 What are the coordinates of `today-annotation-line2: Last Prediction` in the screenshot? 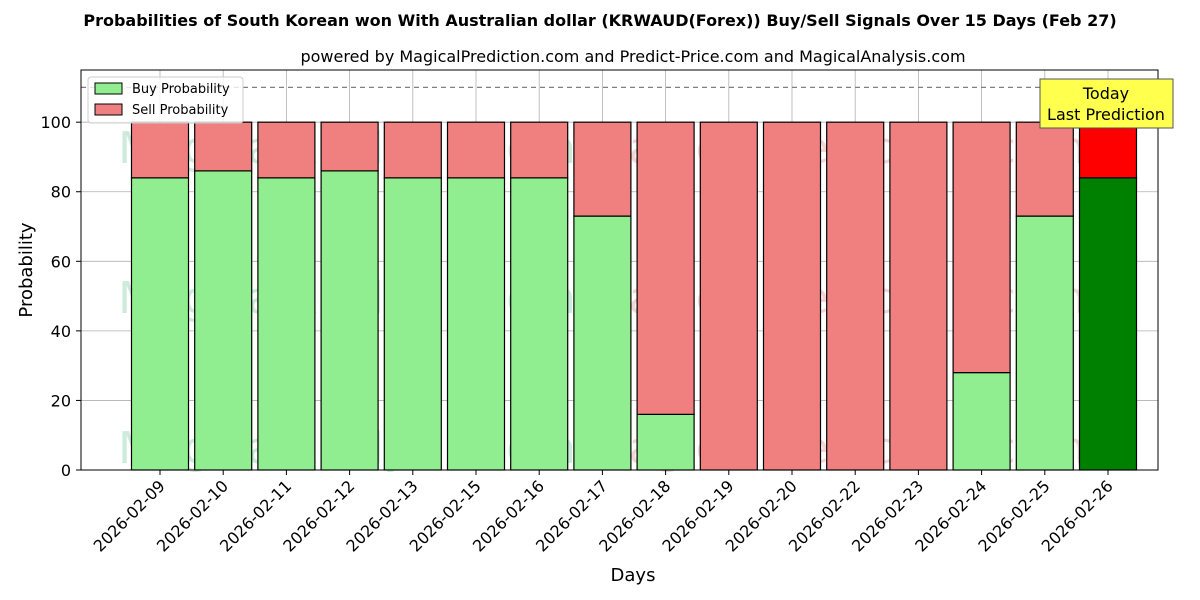 It's located at (1106, 114).